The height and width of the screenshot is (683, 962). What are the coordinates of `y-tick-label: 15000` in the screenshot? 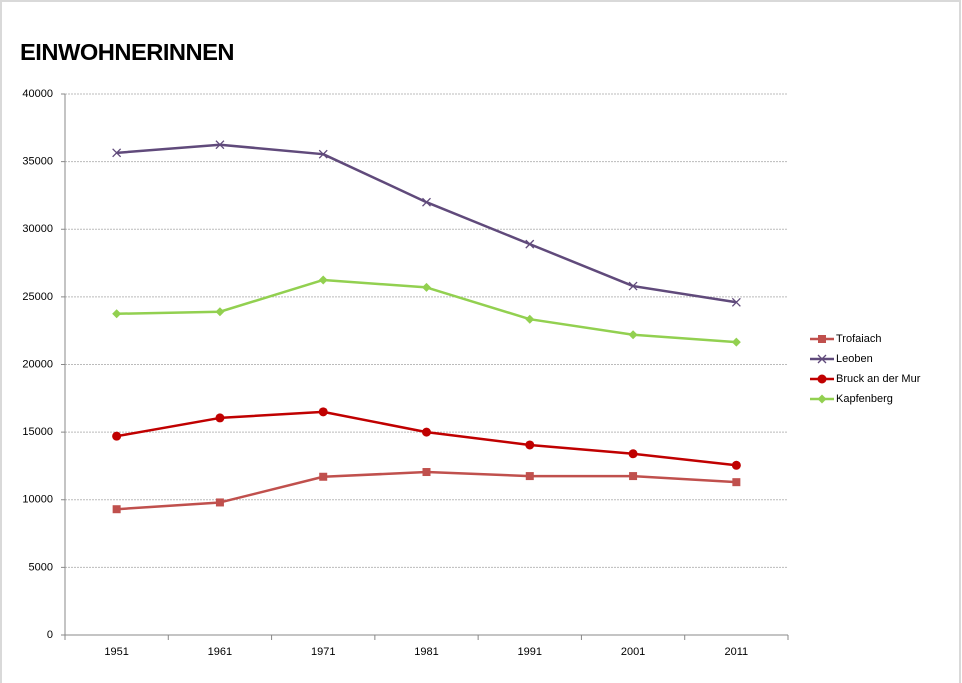 It's located at (37, 432).